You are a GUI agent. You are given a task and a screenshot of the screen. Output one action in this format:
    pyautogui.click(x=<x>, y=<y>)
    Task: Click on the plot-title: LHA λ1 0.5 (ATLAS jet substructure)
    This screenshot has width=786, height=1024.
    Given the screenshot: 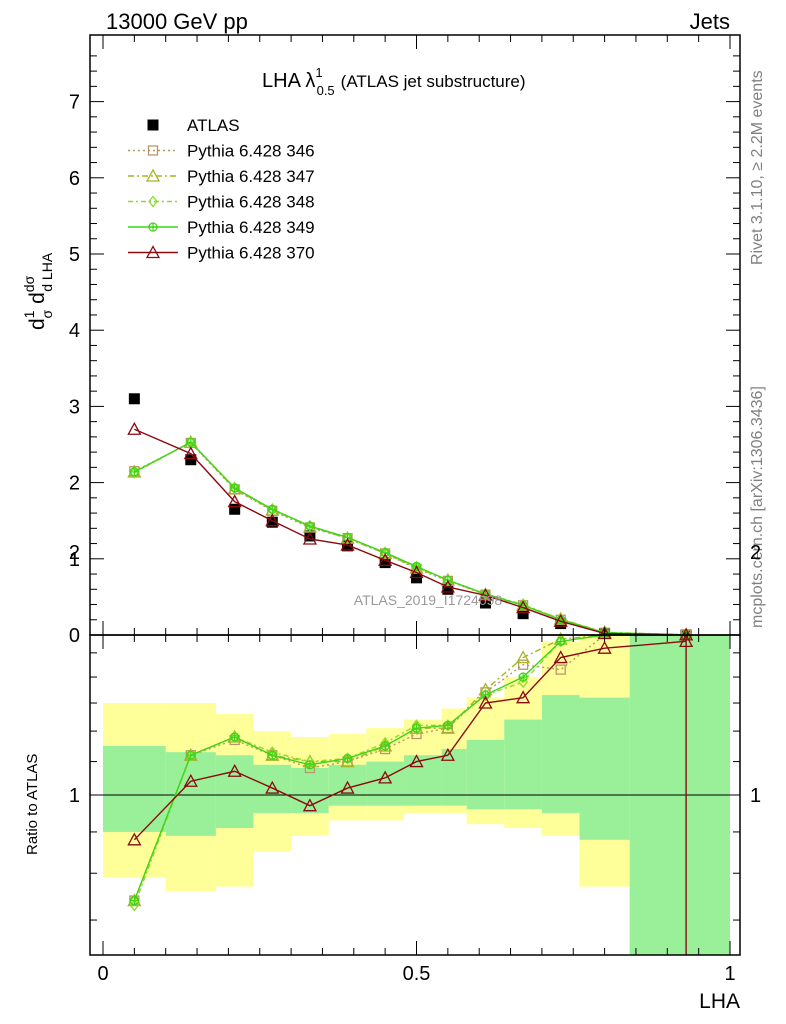 What is the action you would take?
    pyautogui.click(x=394, y=81)
    